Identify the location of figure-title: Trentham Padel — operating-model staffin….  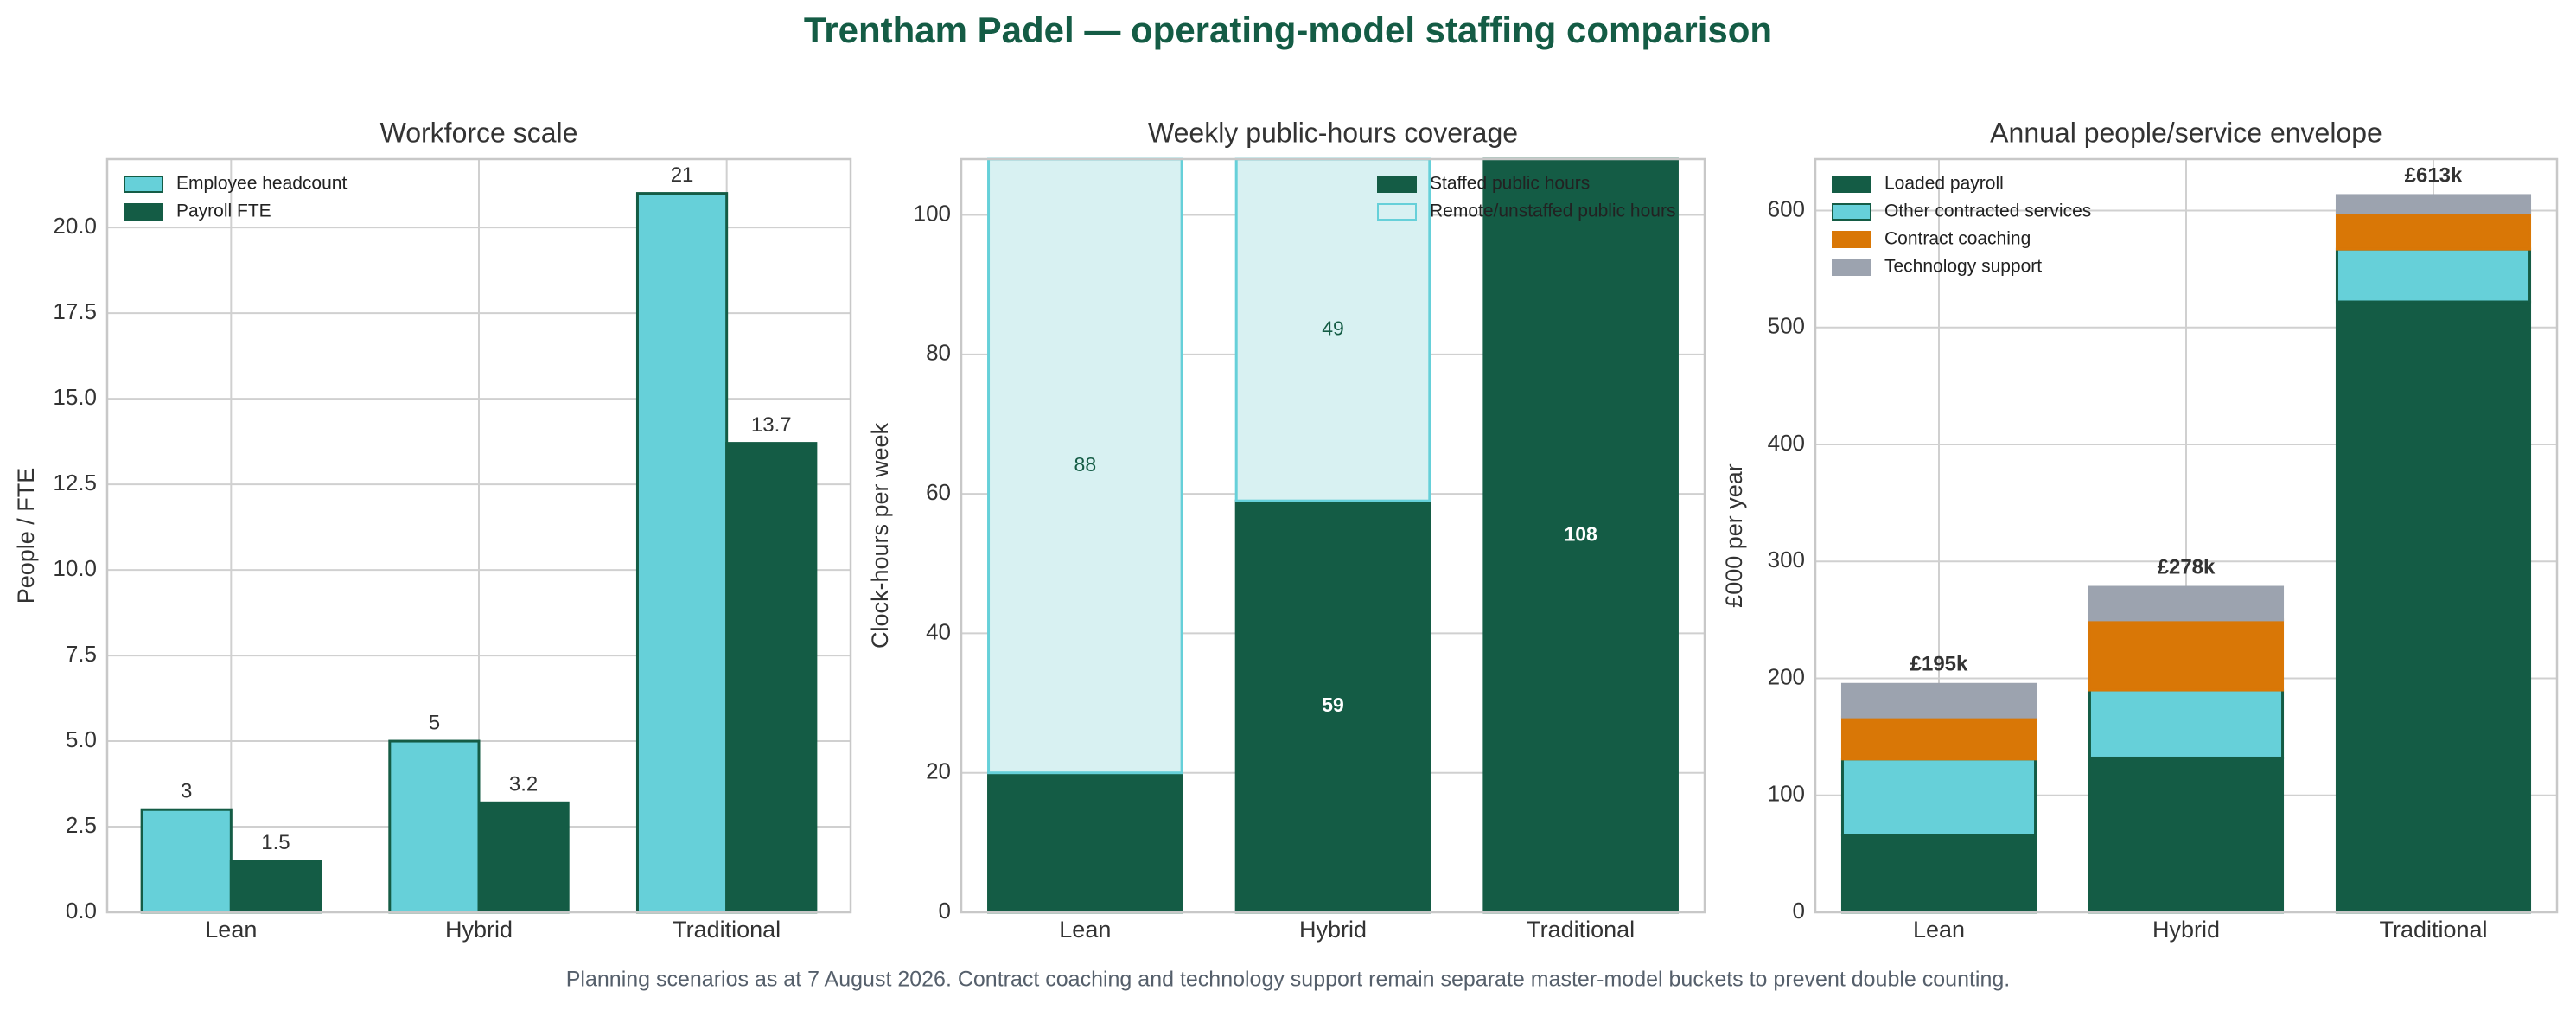
(1288, 30).